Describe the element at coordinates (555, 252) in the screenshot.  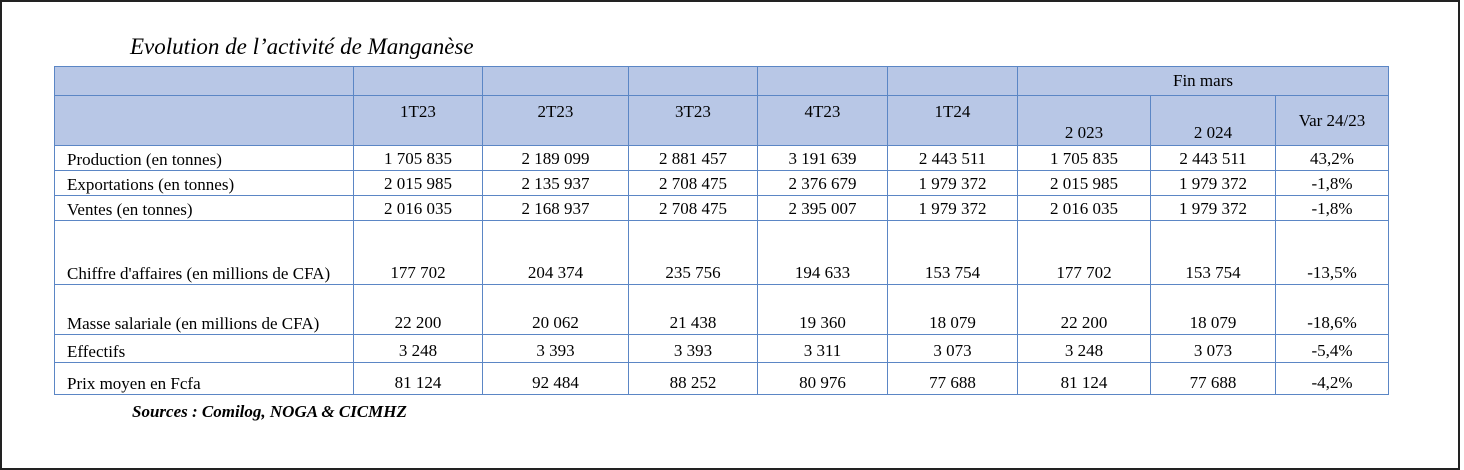
I see `cell: 204 374` at that location.